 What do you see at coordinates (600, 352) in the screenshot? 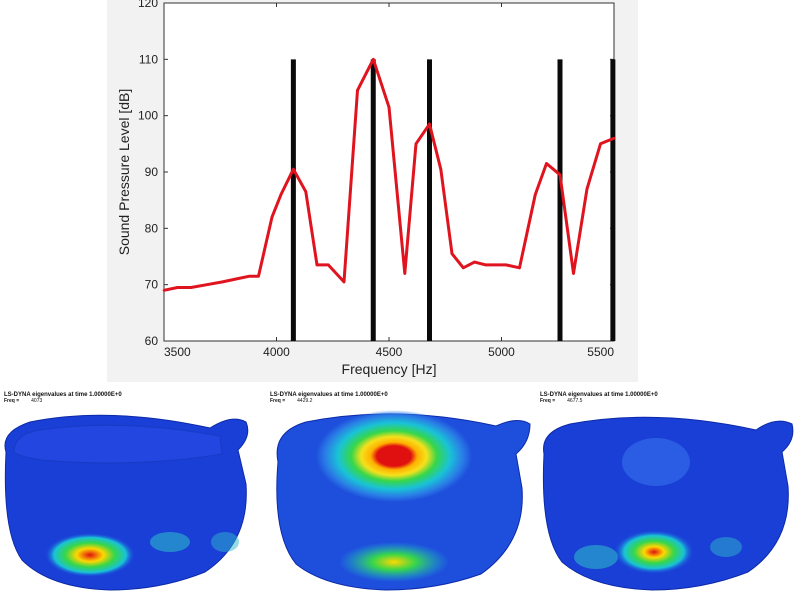
I see `x-tick-label: 5500` at bounding box center [600, 352].